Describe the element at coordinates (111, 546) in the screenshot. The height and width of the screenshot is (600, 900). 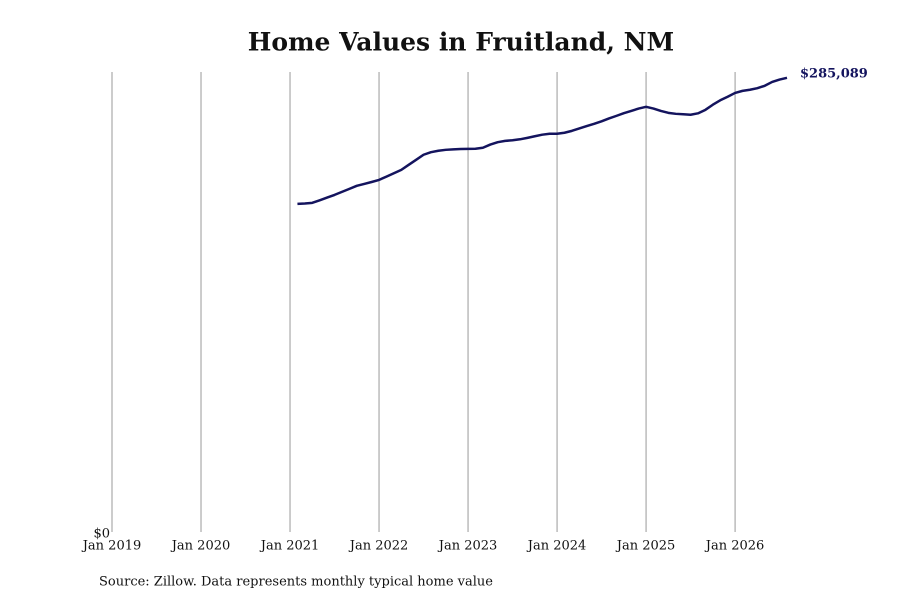
I see `x-tick-label: Jan 2019` at that location.